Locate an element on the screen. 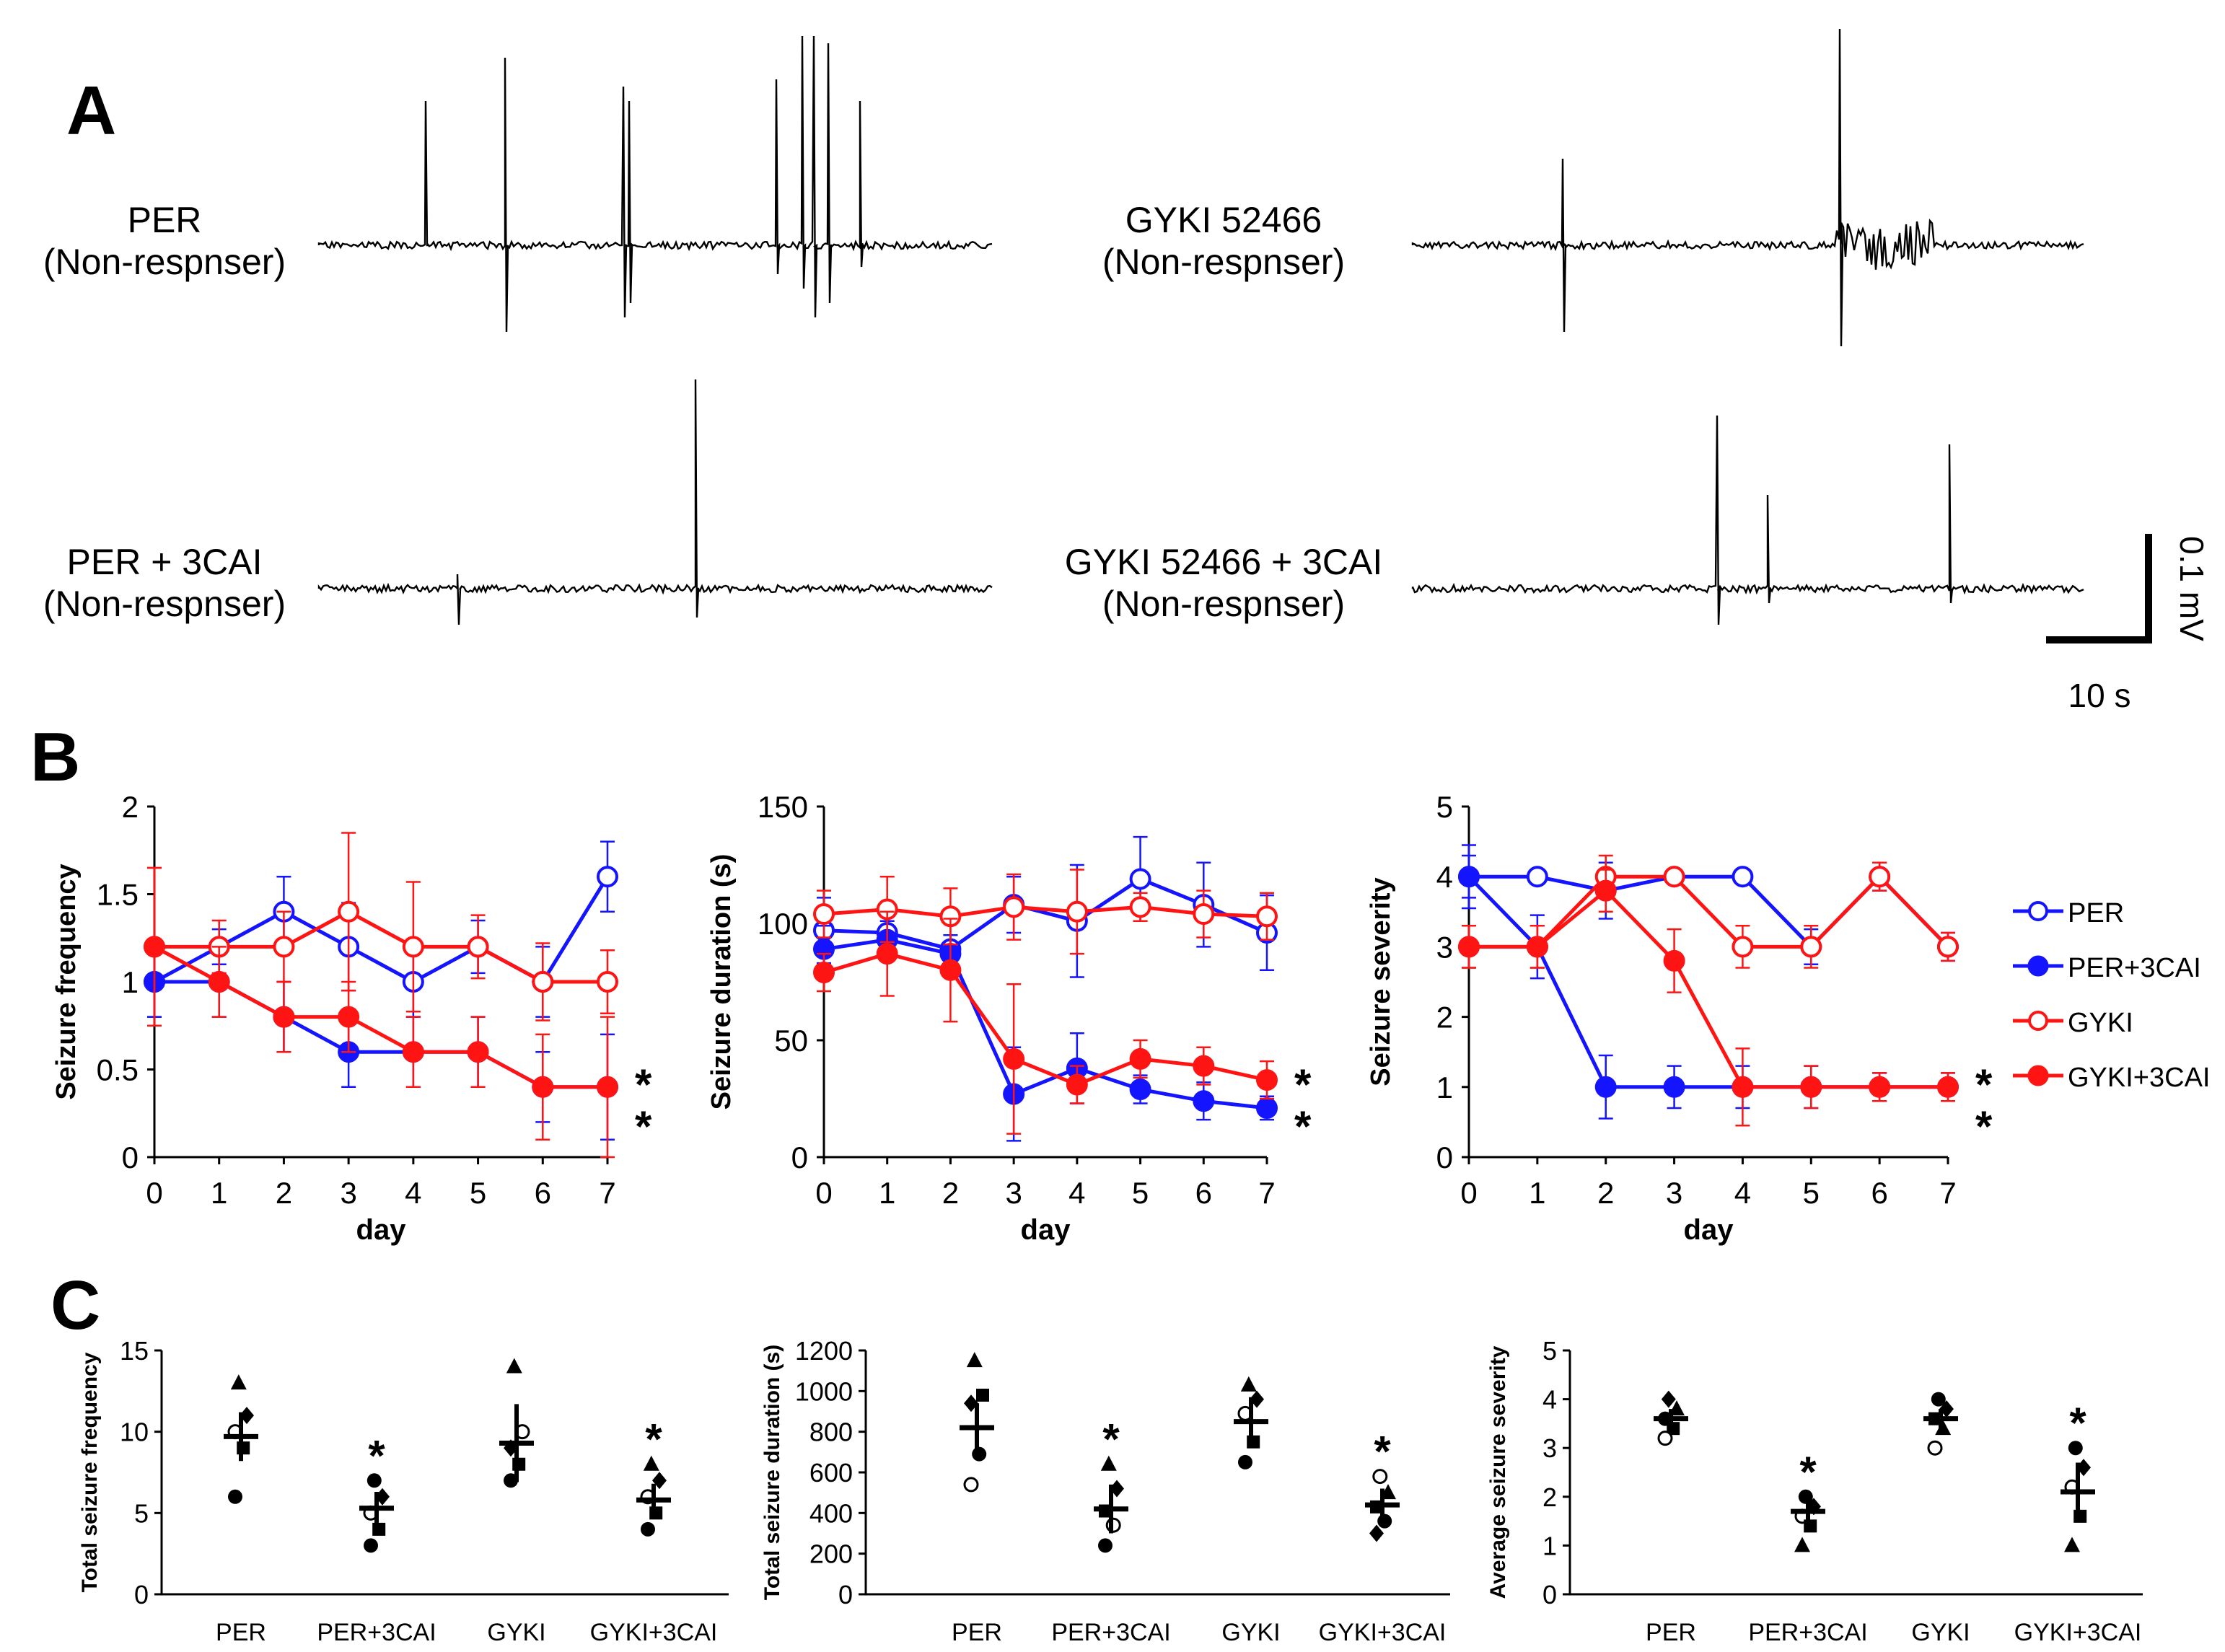 This screenshot has width=2225, height=1652. trace-label-per-3cai: PER + 3CAI is located at coordinates (165, 562).